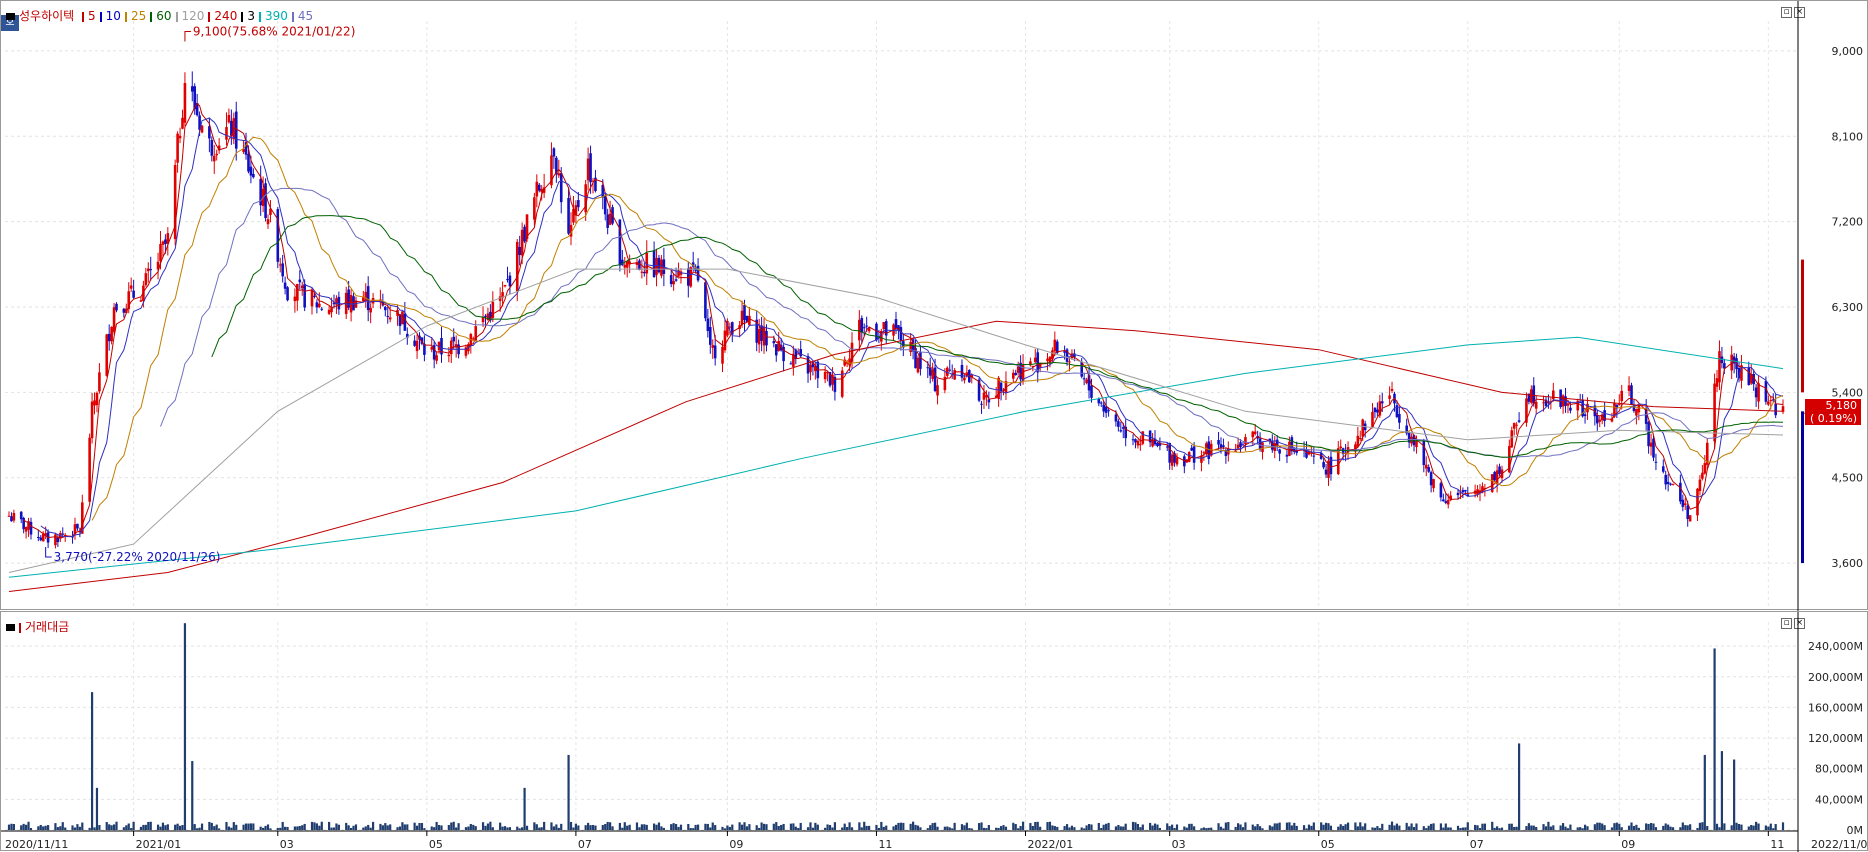 The image size is (1868, 852). What do you see at coordinates (1833, 418) in the screenshot?
I see `current-change-tag: ( 0.19%)` at bounding box center [1833, 418].